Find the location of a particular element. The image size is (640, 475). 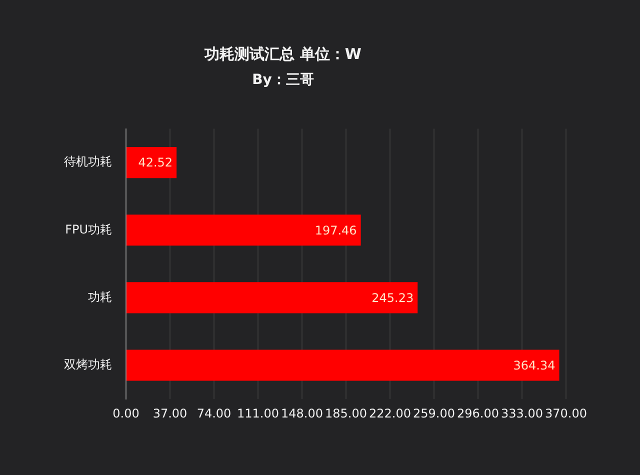

x-tick-label: 111.00 is located at coordinates (258, 413).